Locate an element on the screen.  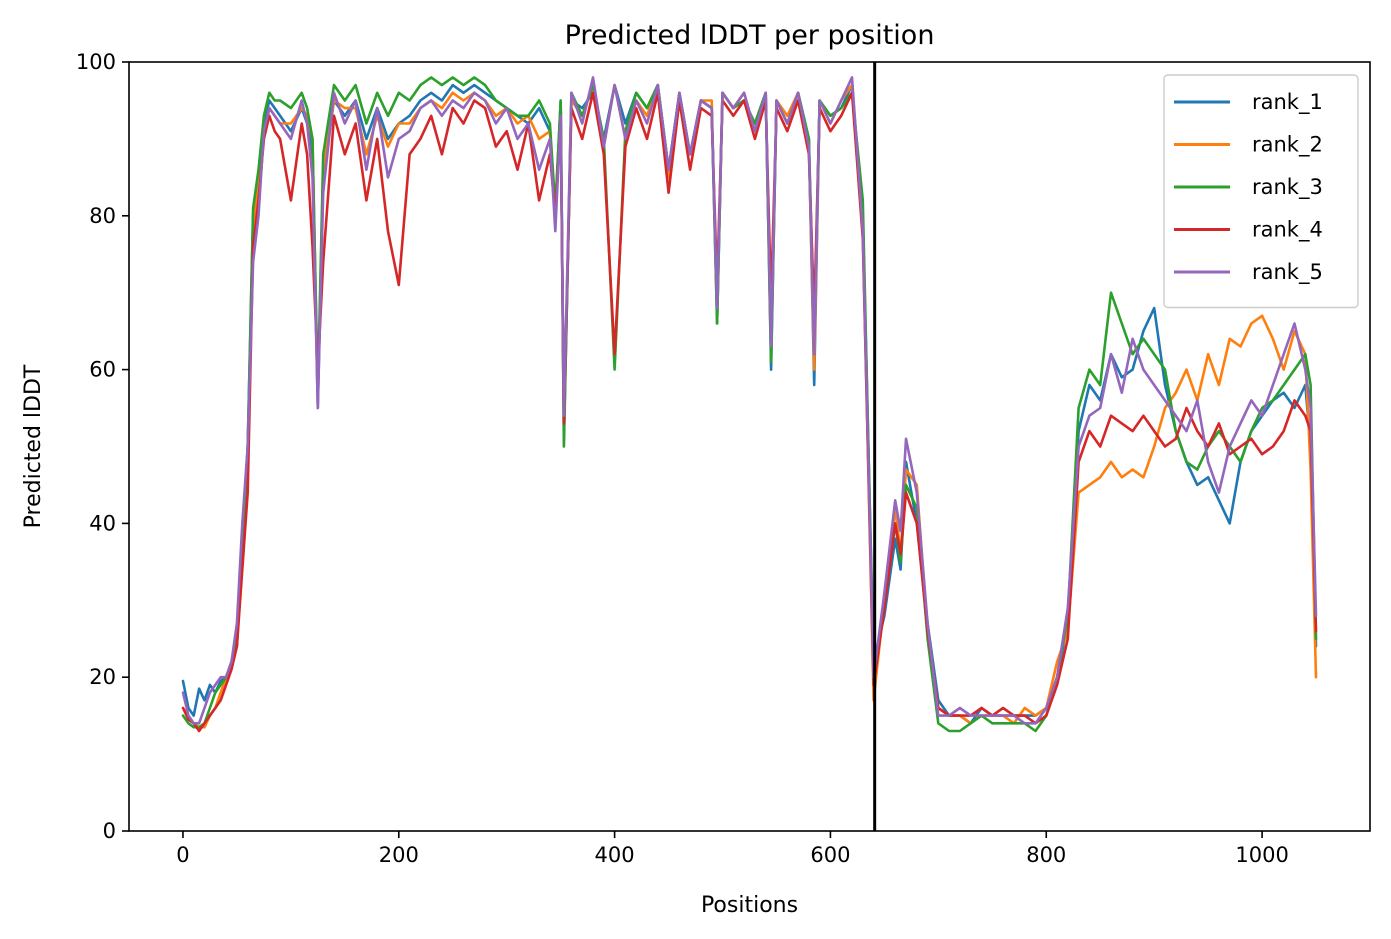
x-tick-label: 1000 is located at coordinates (1261, 855).